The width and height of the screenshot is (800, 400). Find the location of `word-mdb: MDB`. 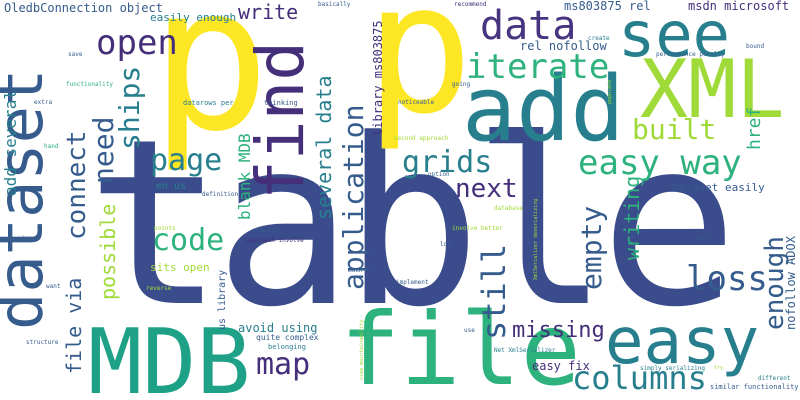

word-mdb: MDB is located at coordinates (169, 355).